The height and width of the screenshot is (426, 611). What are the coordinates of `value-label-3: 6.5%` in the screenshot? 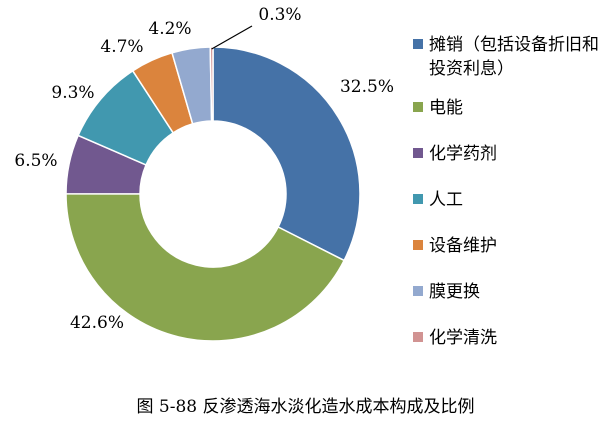 It's located at (35, 161).